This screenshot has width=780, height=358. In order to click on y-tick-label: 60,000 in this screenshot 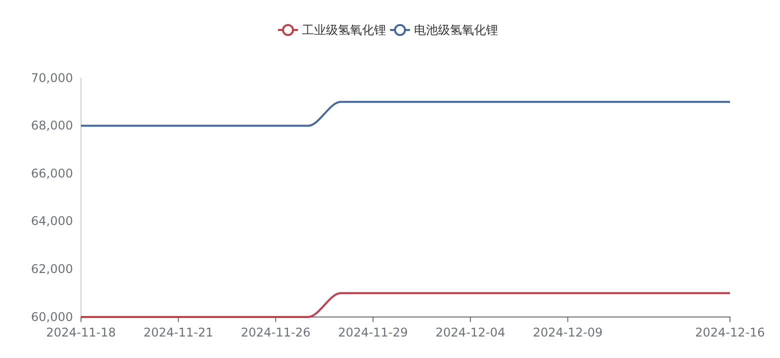, I will do `click(52, 317)`.